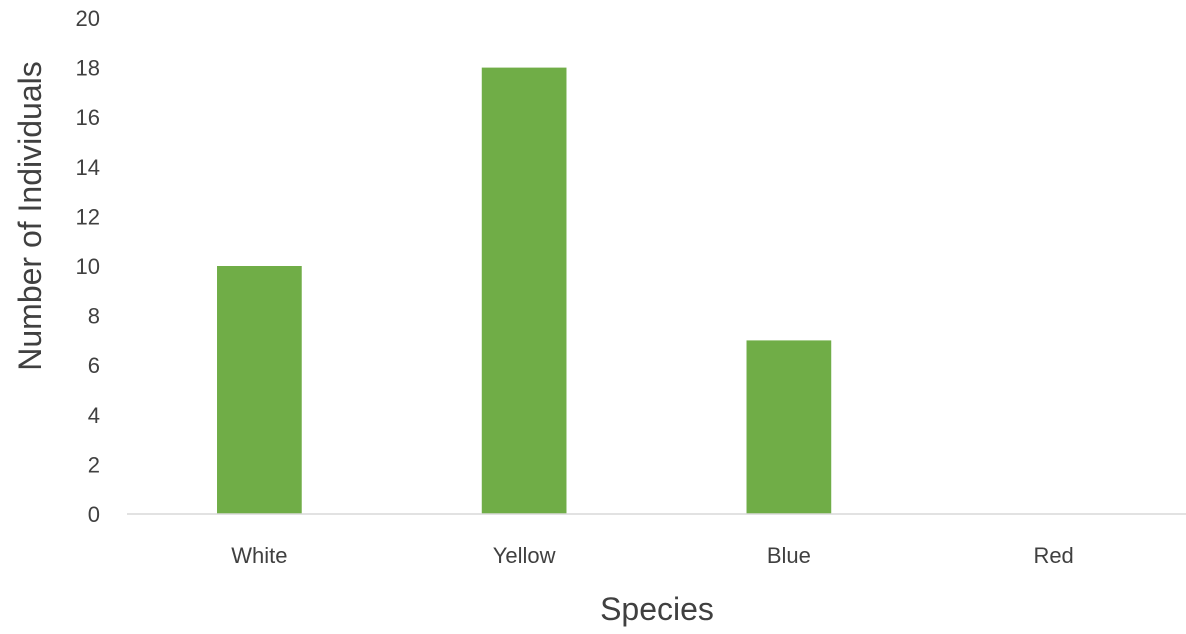  What do you see at coordinates (789, 555) in the screenshot?
I see `x-tick-label: Blue` at bounding box center [789, 555].